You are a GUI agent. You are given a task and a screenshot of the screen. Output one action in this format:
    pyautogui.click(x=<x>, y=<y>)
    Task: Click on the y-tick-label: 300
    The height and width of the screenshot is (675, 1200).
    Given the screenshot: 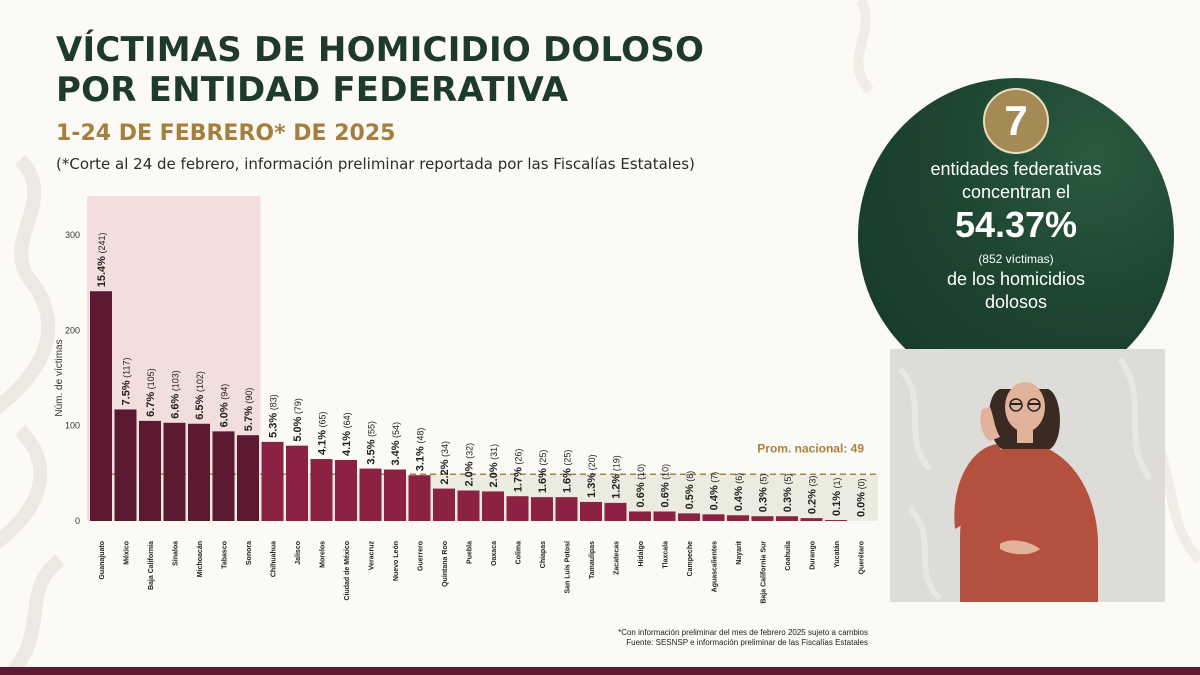 What is the action you would take?
    pyautogui.click(x=72, y=235)
    